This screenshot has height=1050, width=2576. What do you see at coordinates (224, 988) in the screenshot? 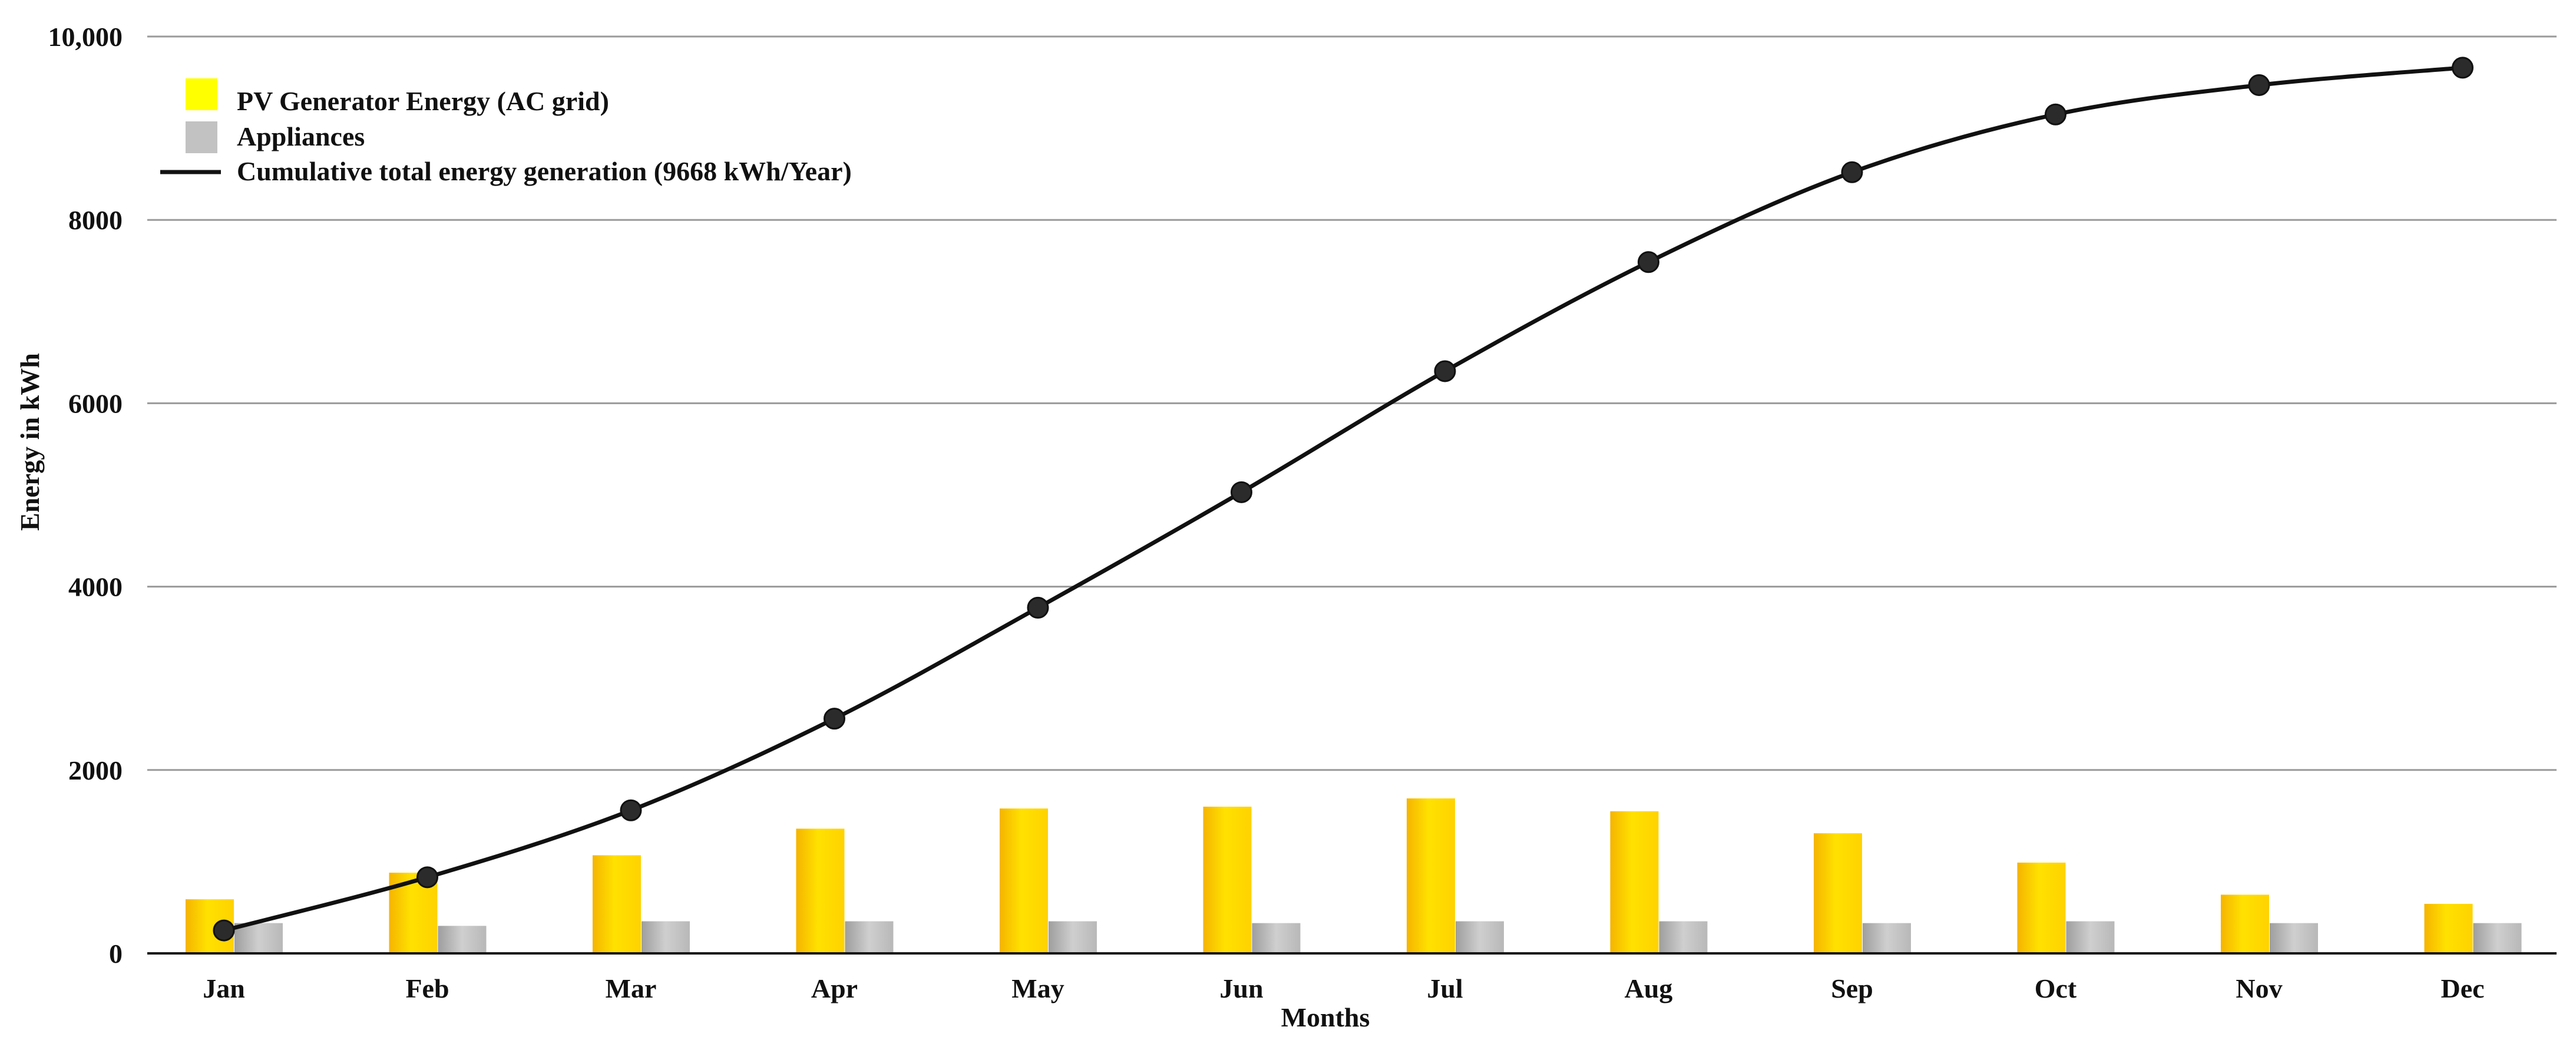
I see `x-tick-label: Jan` at bounding box center [224, 988].